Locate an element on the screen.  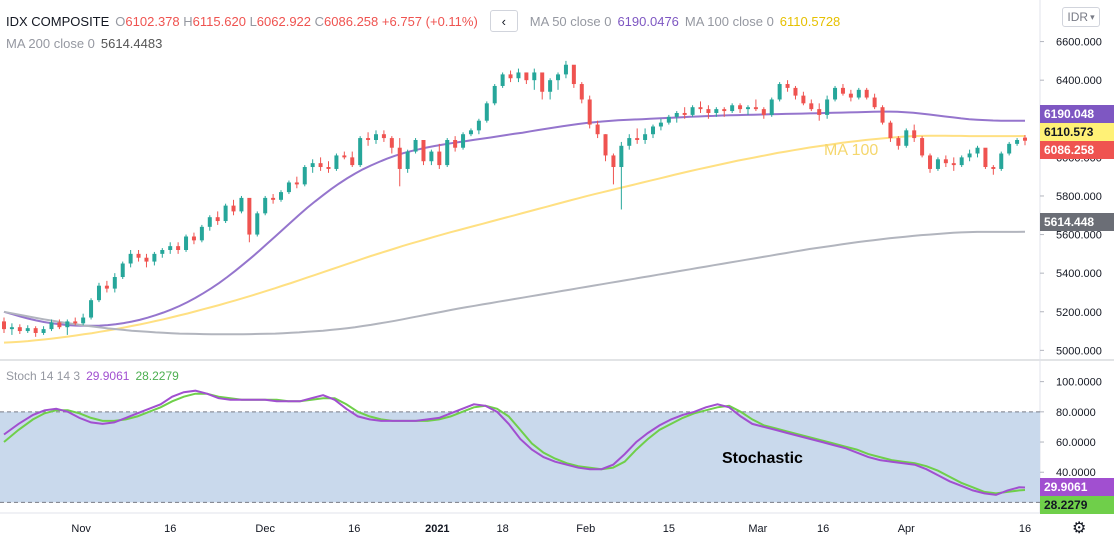
time-axis-tick-label: Feb is located at coordinates (585, 529).